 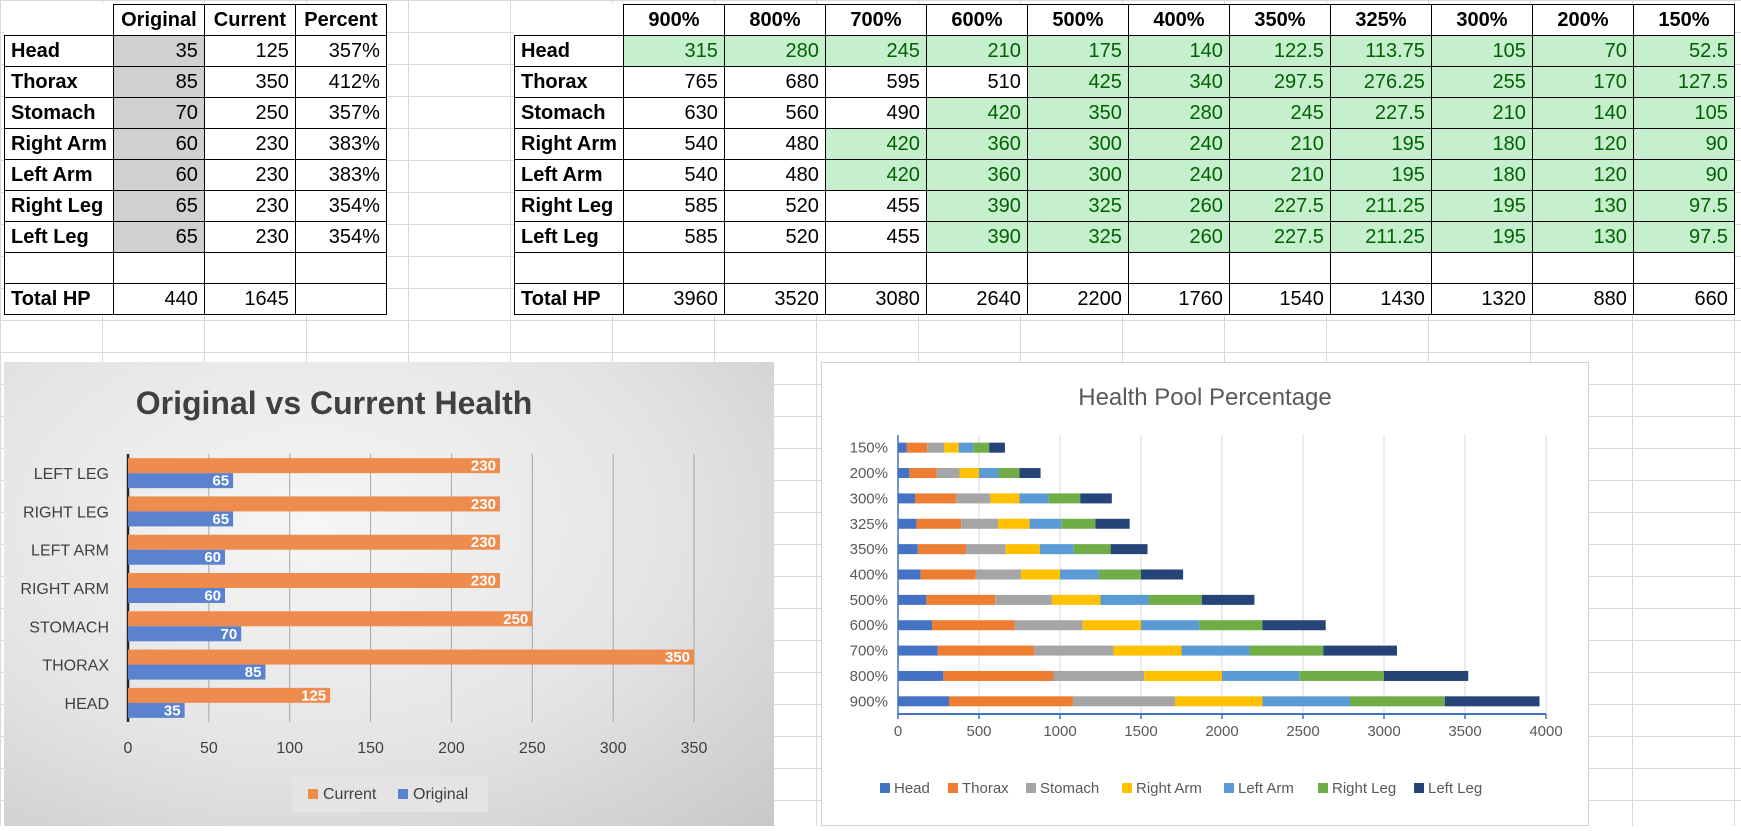 I want to click on original-cell: 35, so click(x=158, y=51).